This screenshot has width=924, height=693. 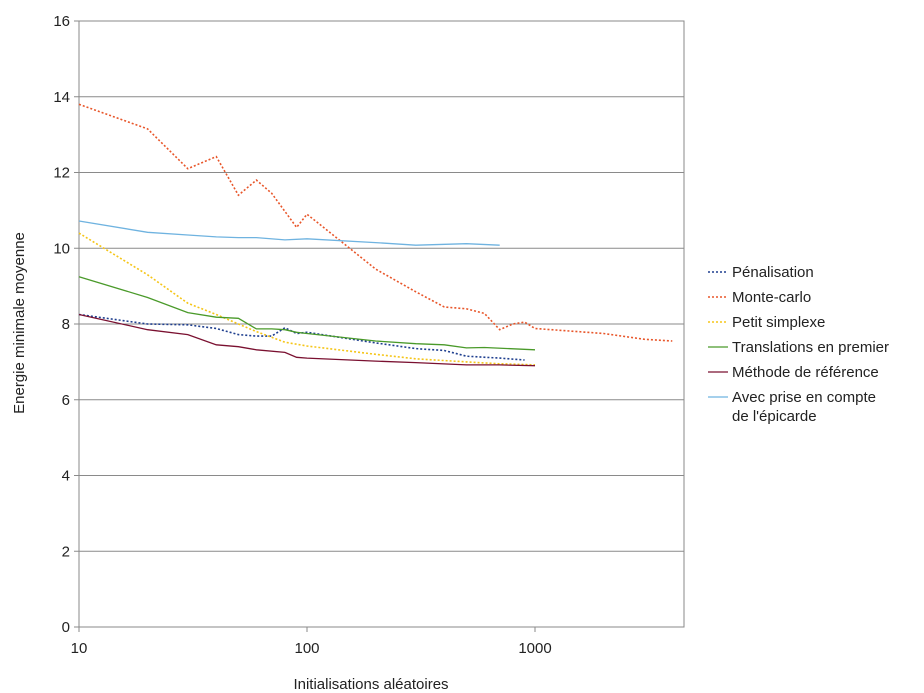 I want to click on y-tick-label: 12, so click(x=61, y=173).